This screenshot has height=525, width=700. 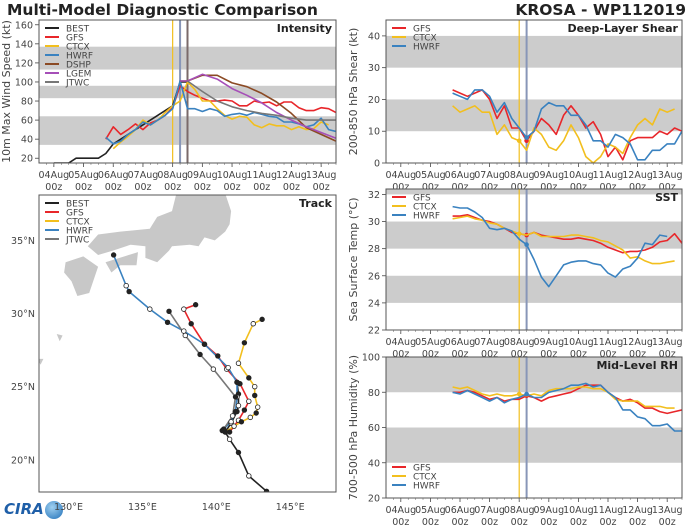 What do you see at coordinates (374, 331) in the screenshot?
I see `y-tick-label: 22` at bounding box center [374, 331].